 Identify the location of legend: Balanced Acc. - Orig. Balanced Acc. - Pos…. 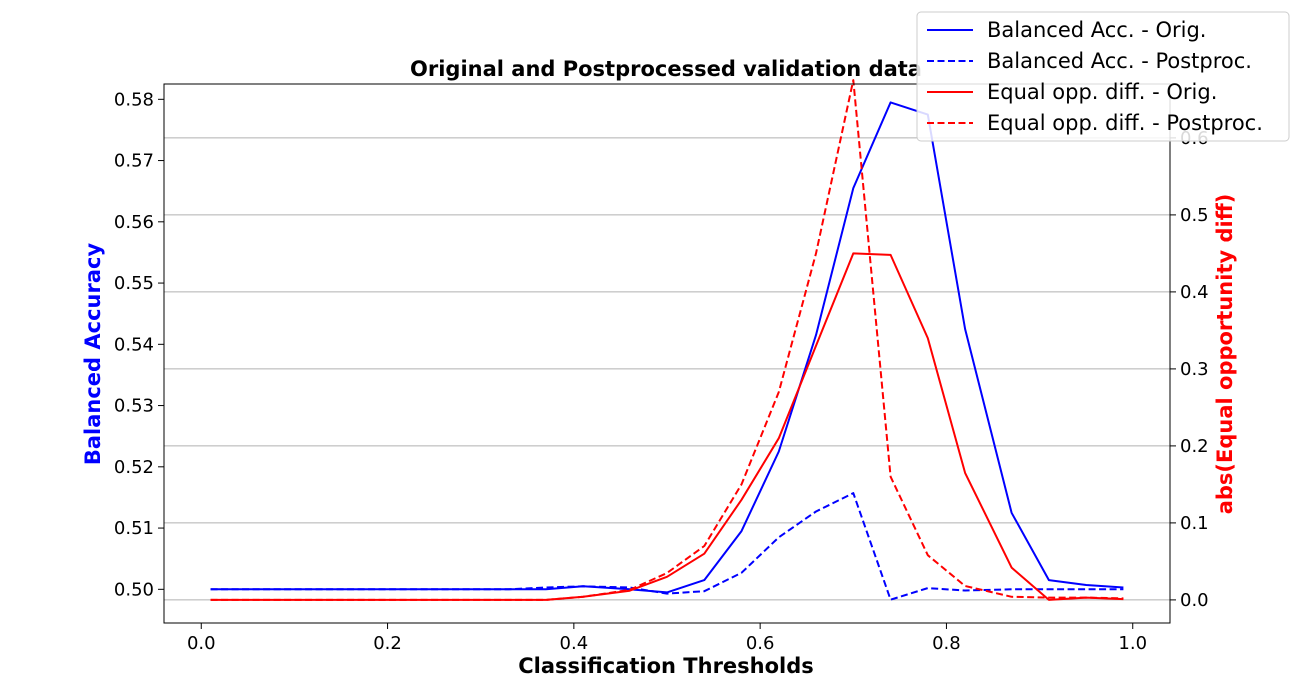
(1103, 76).